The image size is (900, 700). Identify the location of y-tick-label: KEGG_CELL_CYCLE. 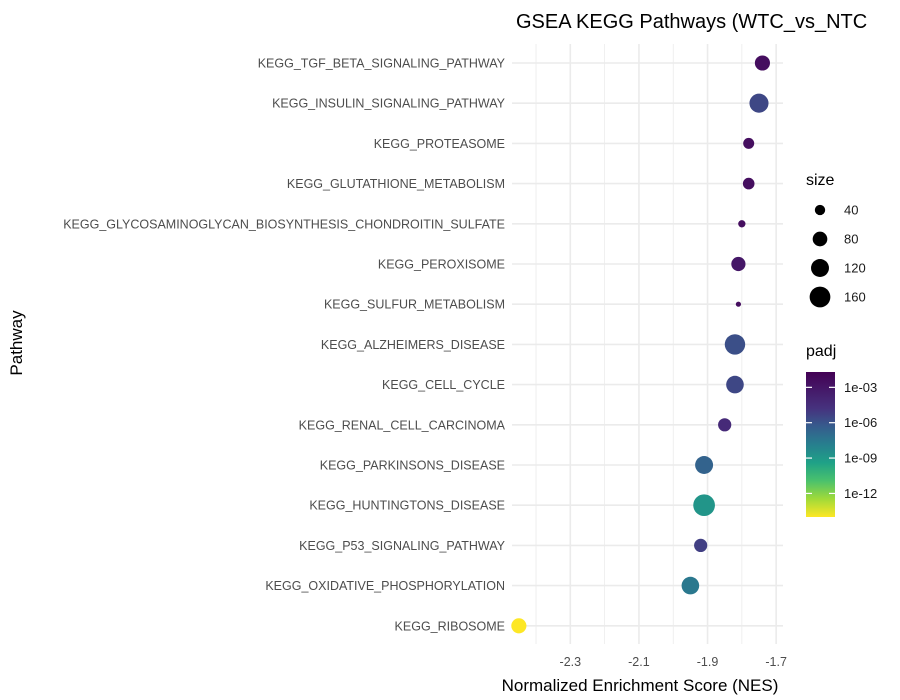
(443, 385).